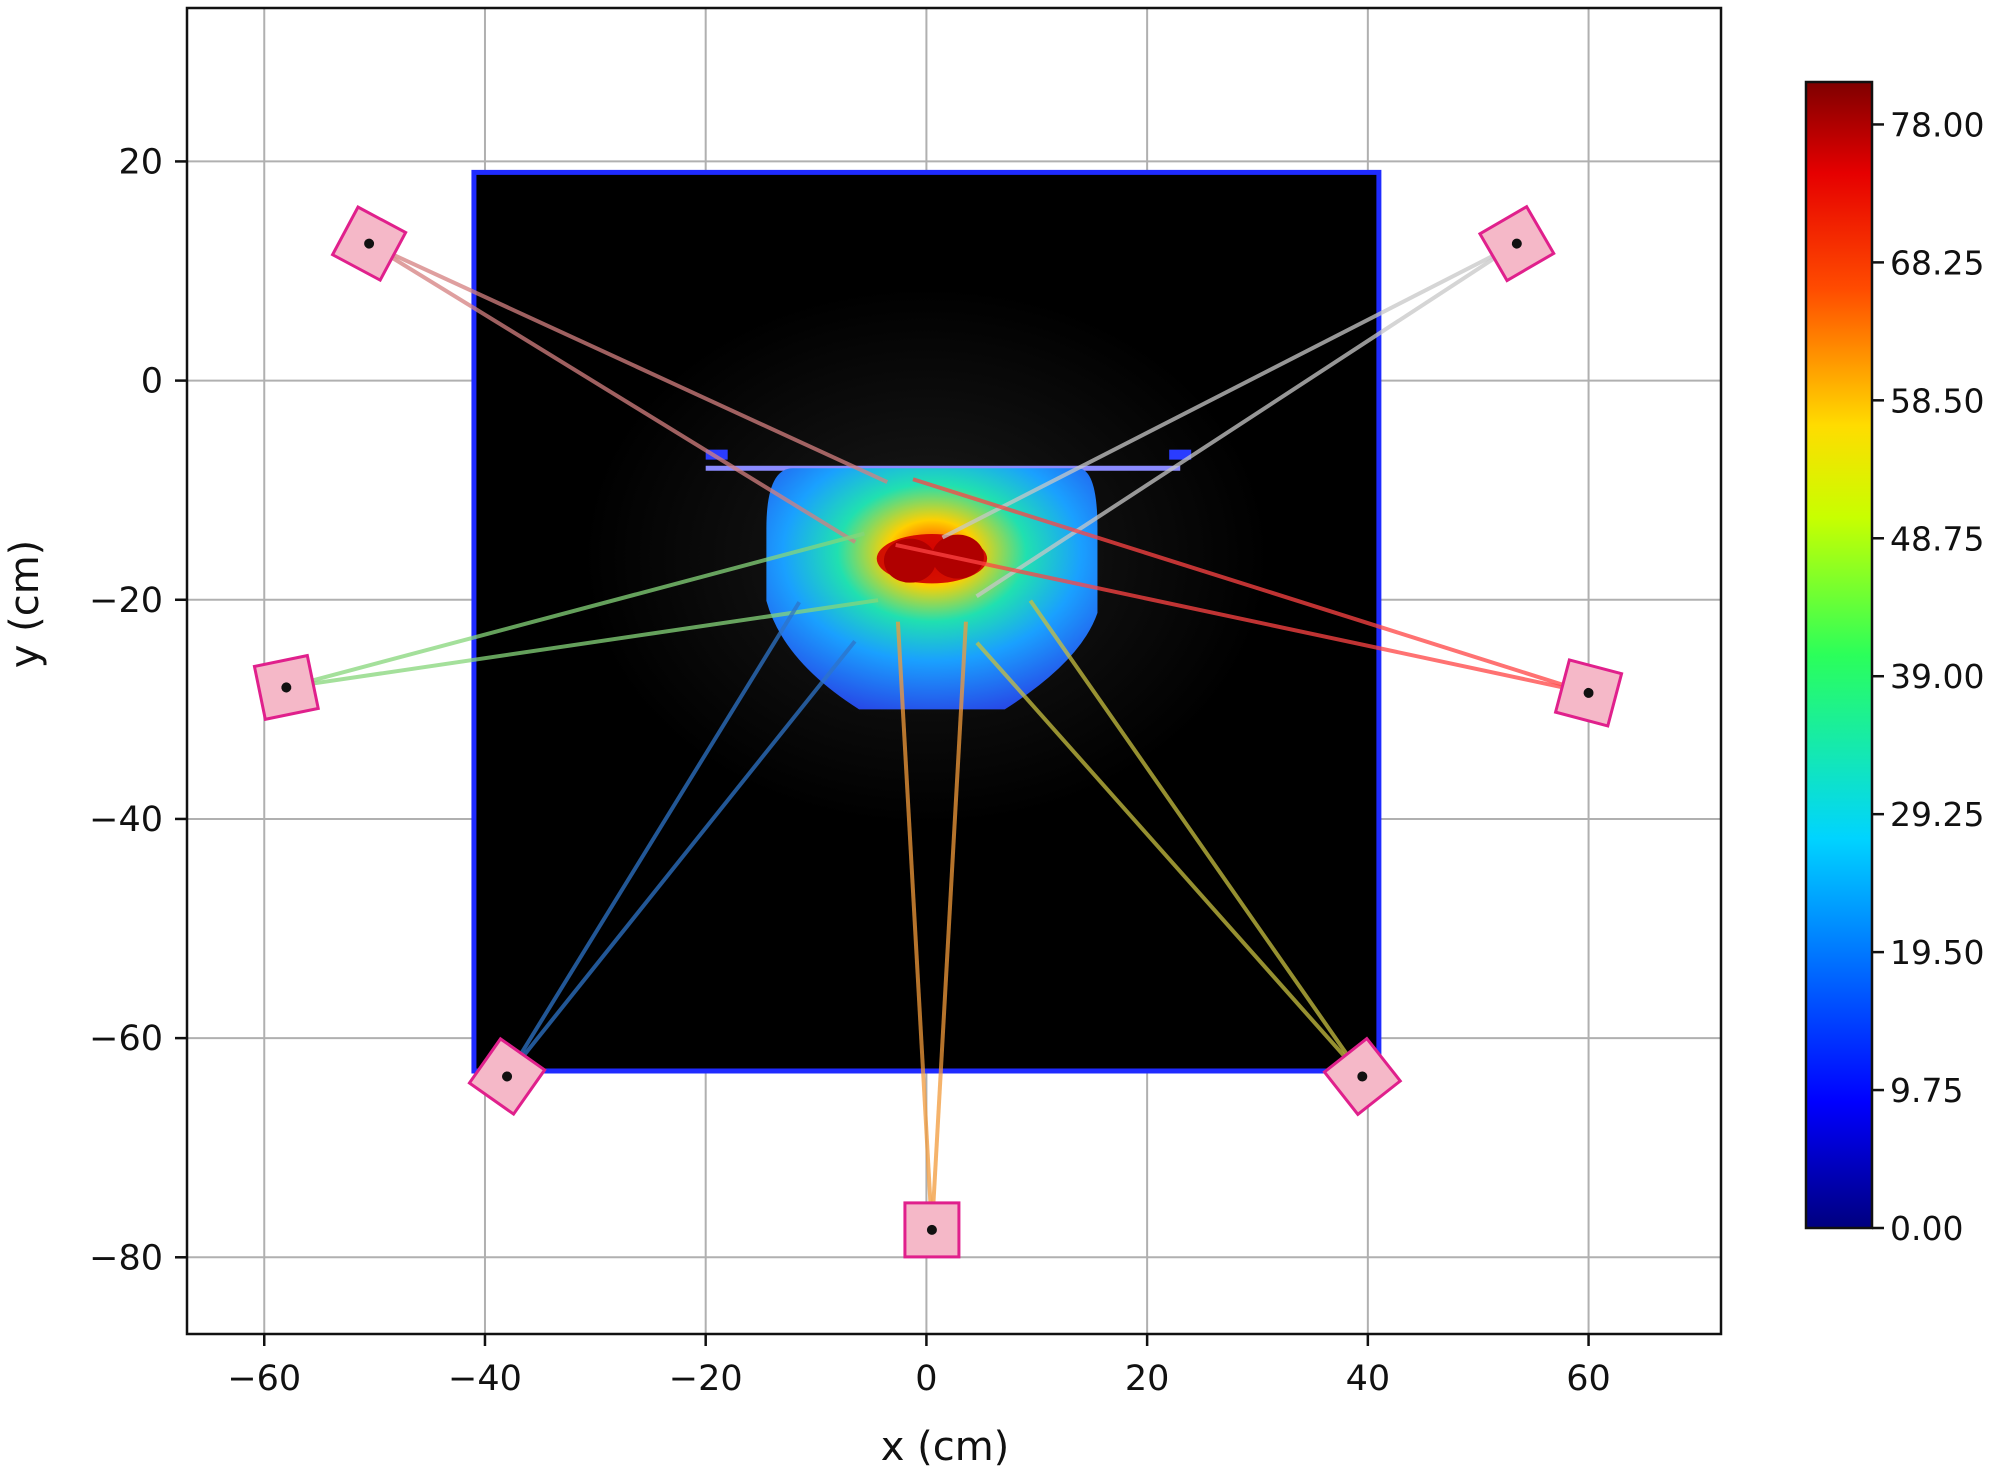 This screenshot has height=1472, width=1996. Describe the element at coordinates (485, 1379) in the screenshot. I see `x-tick-label: −40` at that location.